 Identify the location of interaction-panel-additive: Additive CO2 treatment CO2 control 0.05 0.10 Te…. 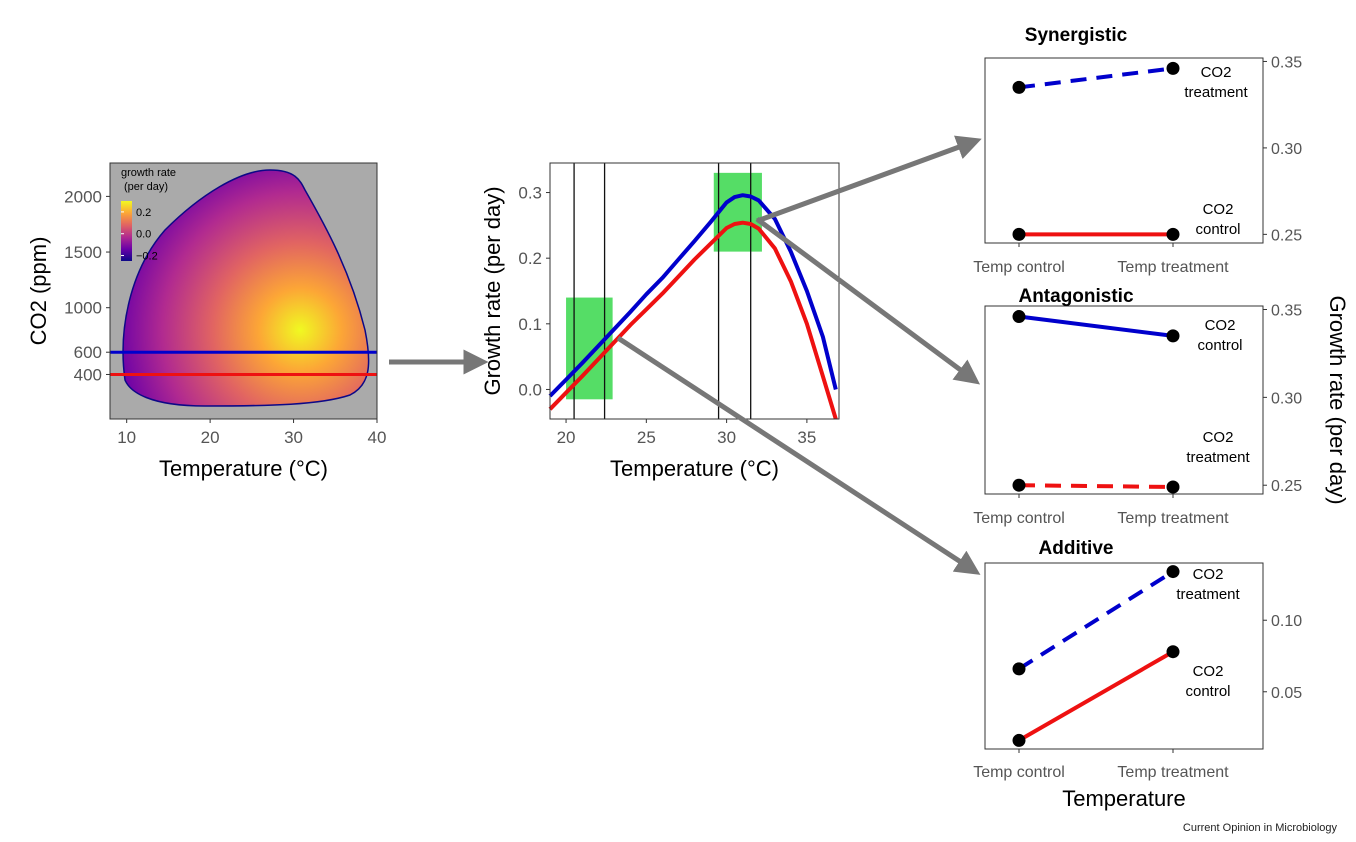
(1137, 674).